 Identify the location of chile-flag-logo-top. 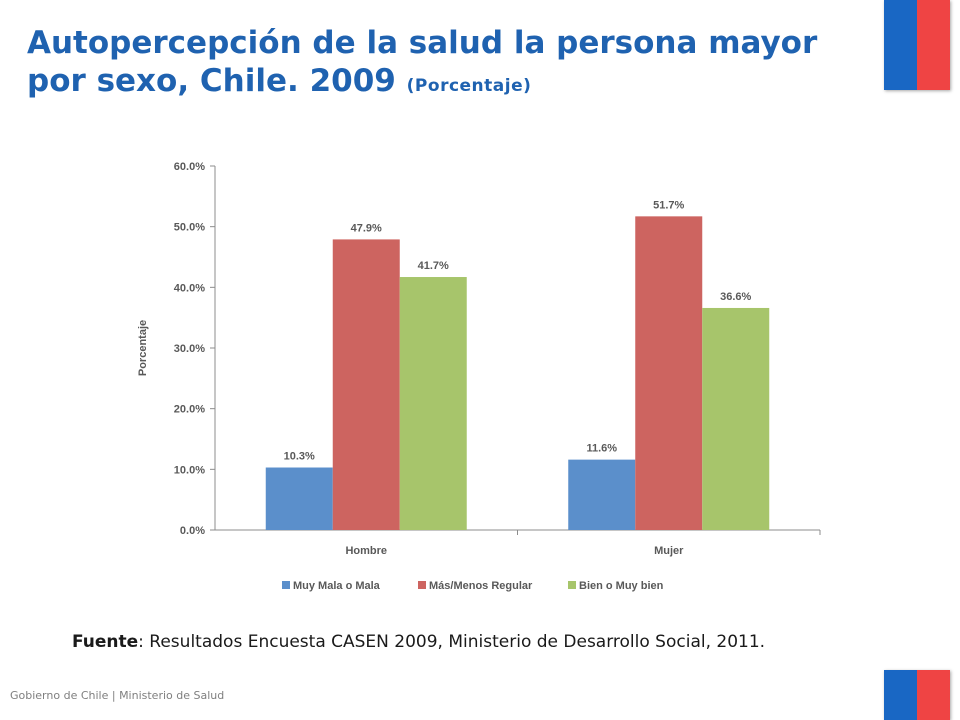
(917, 45).